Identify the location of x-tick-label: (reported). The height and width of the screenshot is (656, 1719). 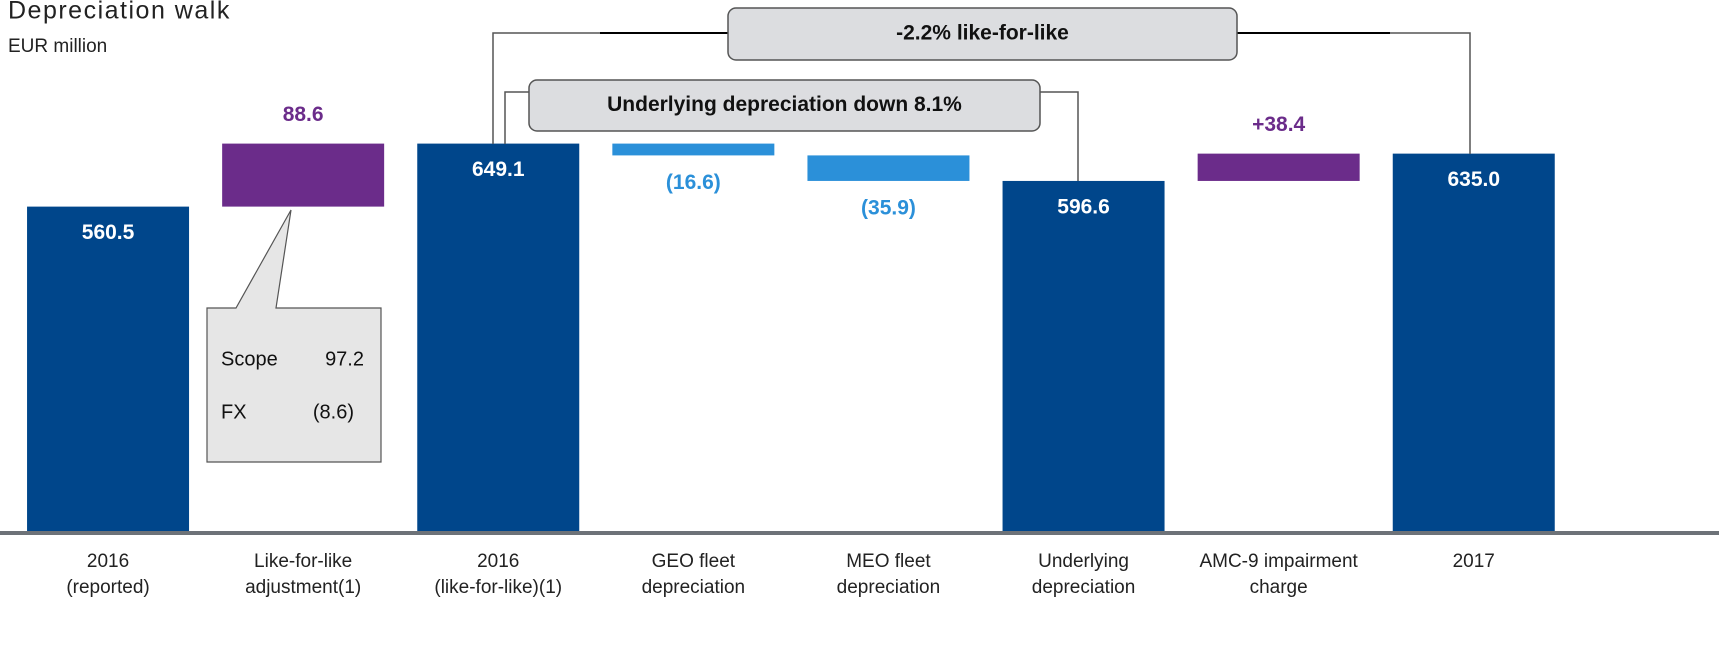
(107, 587).